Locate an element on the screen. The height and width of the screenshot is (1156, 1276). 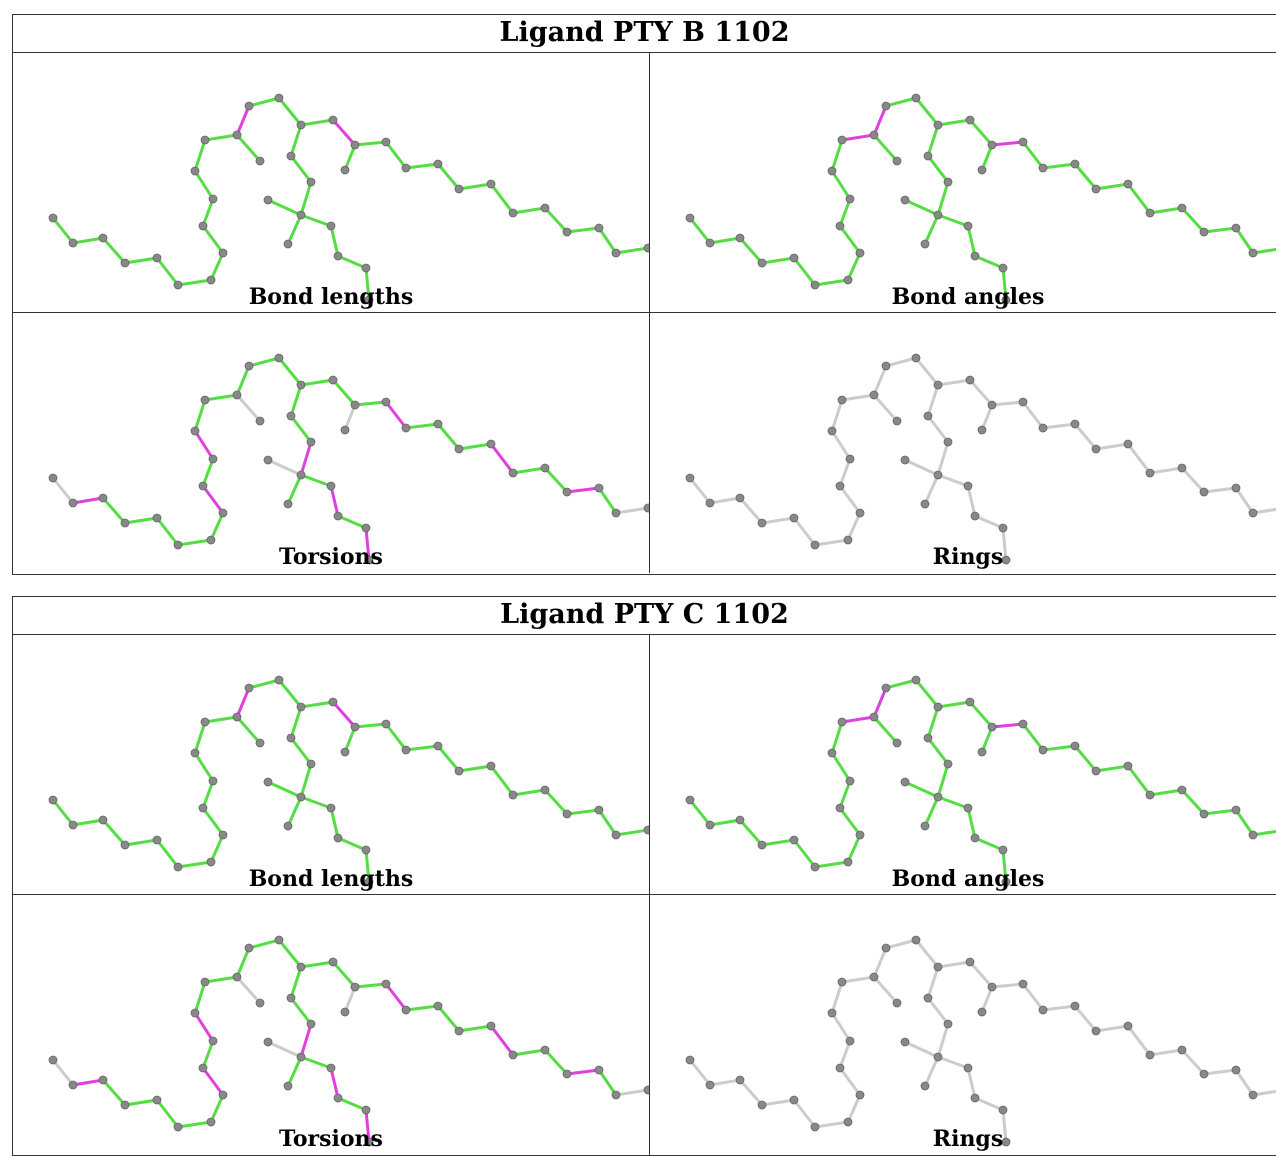
bond-angles-panel: Bond angles is located at coordinates (963, 182).